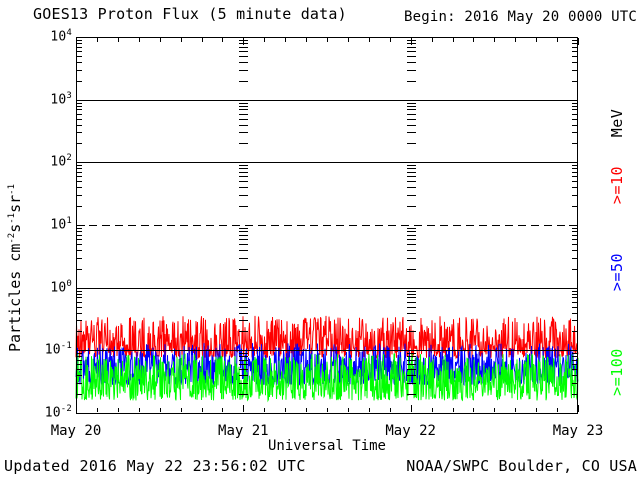  I want to click on x-tick-label-may-23: May 23, so click(578, 431).